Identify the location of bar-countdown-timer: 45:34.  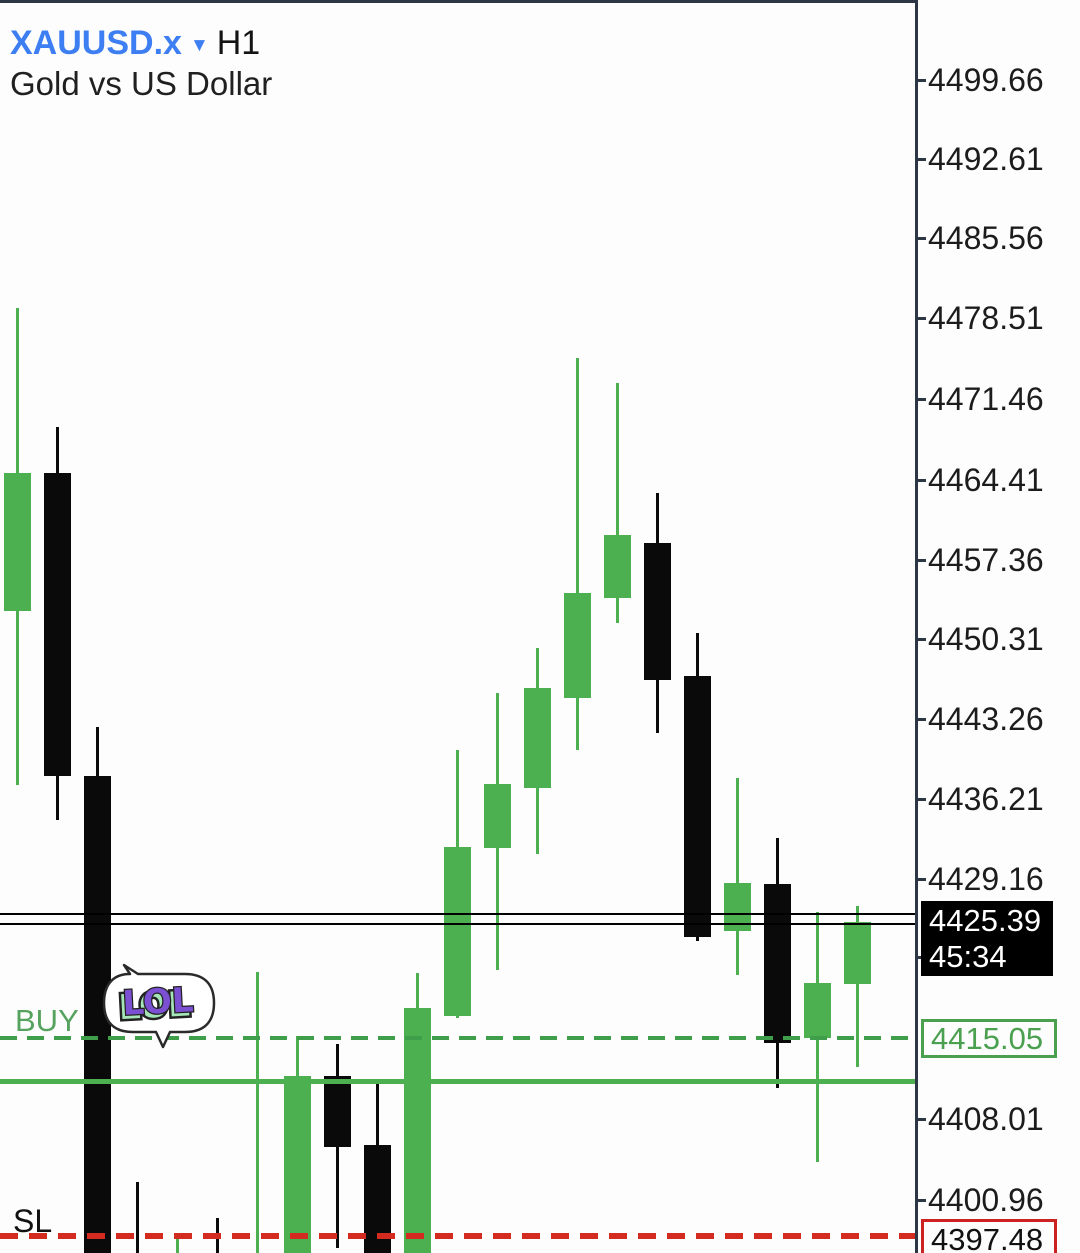
(968, 956).